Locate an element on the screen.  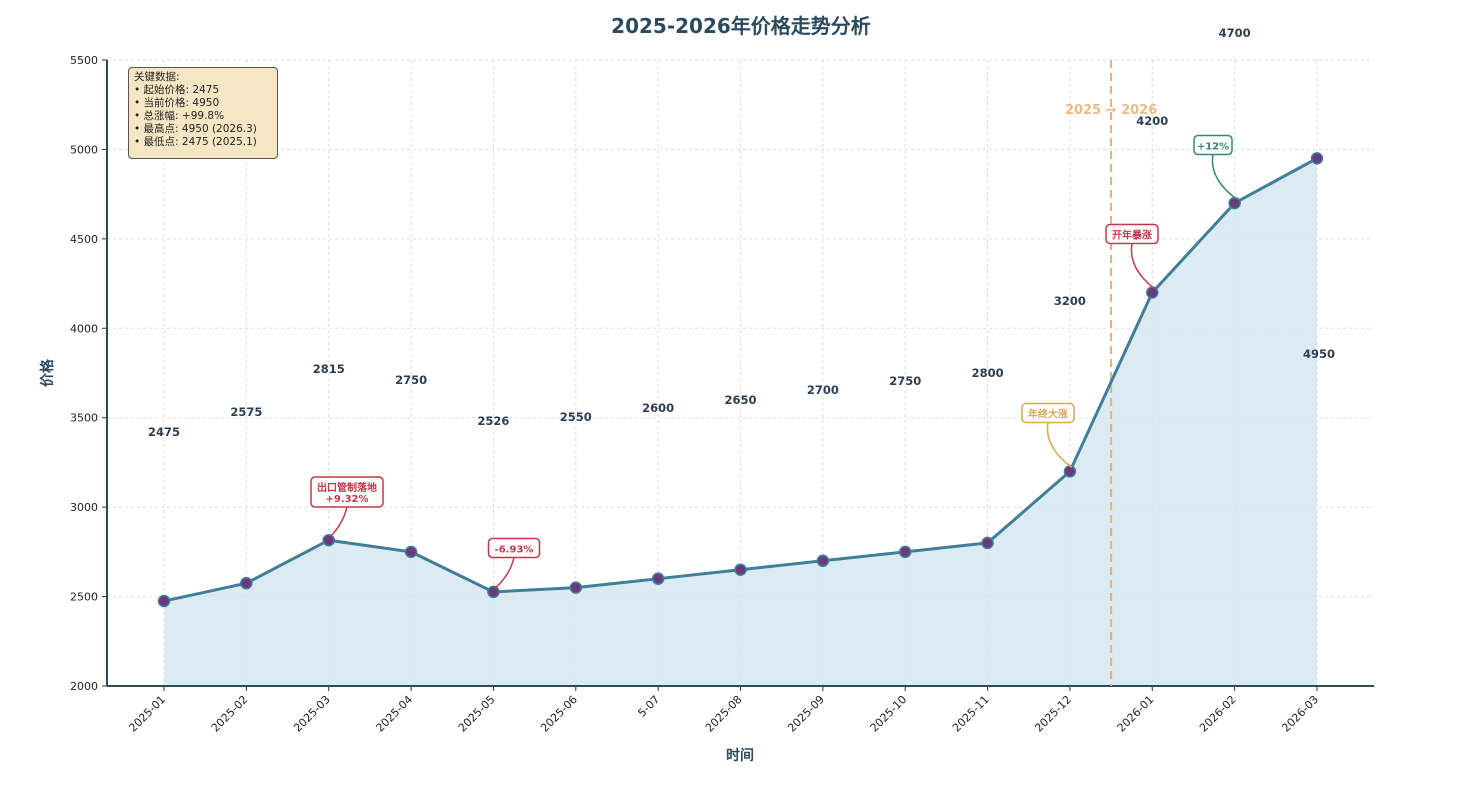
x-tick-label: 2025-04 is located at coordinates (394, 714).